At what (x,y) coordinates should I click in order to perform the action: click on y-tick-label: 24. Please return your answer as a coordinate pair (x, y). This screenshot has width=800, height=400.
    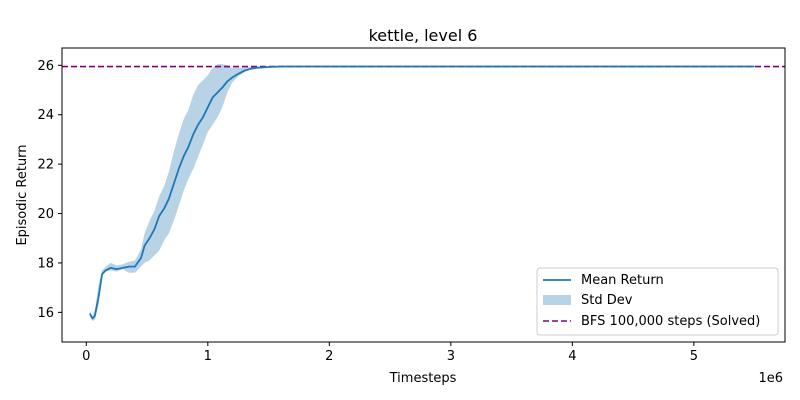
    Looking at the image, I should click on (45, 115).